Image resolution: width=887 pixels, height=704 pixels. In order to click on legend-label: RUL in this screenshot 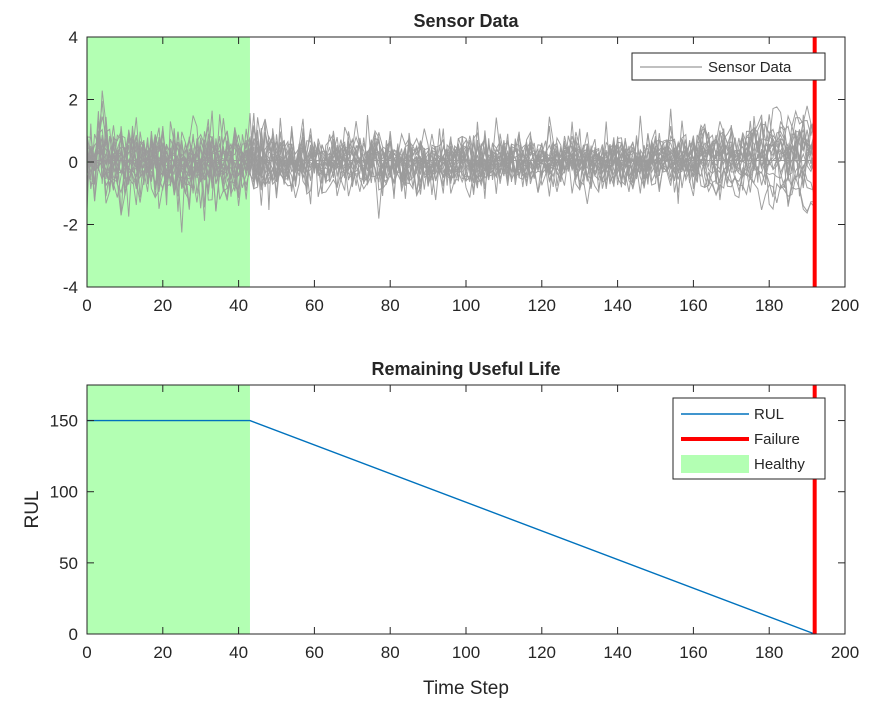, I will do `click(769, 414)`.